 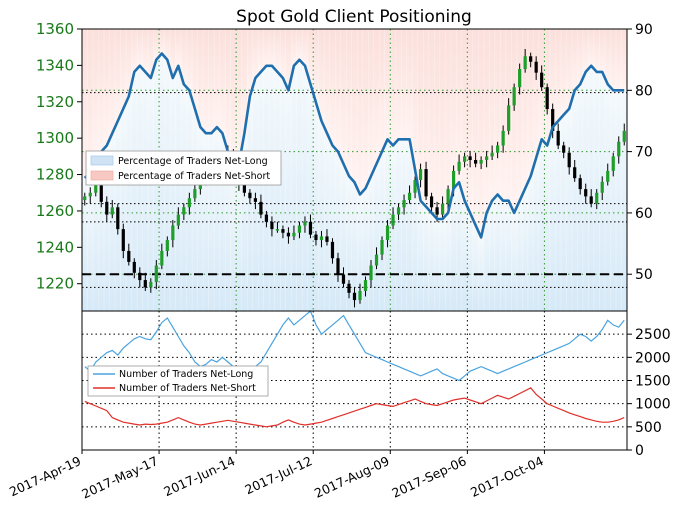 I want to click on chart-title: Spot Gold Client Positioning, so click(x=354, y=17).